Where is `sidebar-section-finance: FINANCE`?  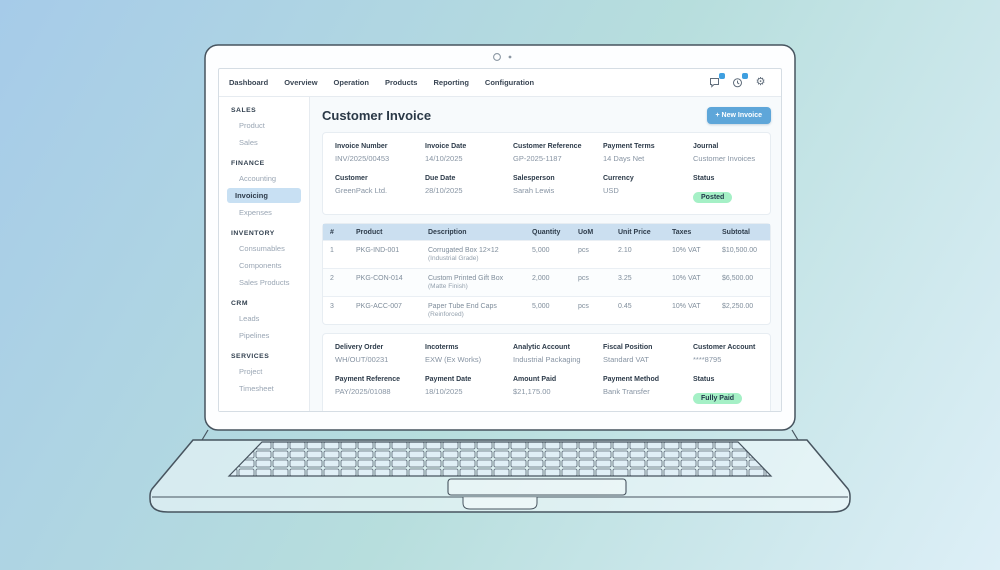 sidebar-section-finance: FINANCE is located at coordinates (248, 163).